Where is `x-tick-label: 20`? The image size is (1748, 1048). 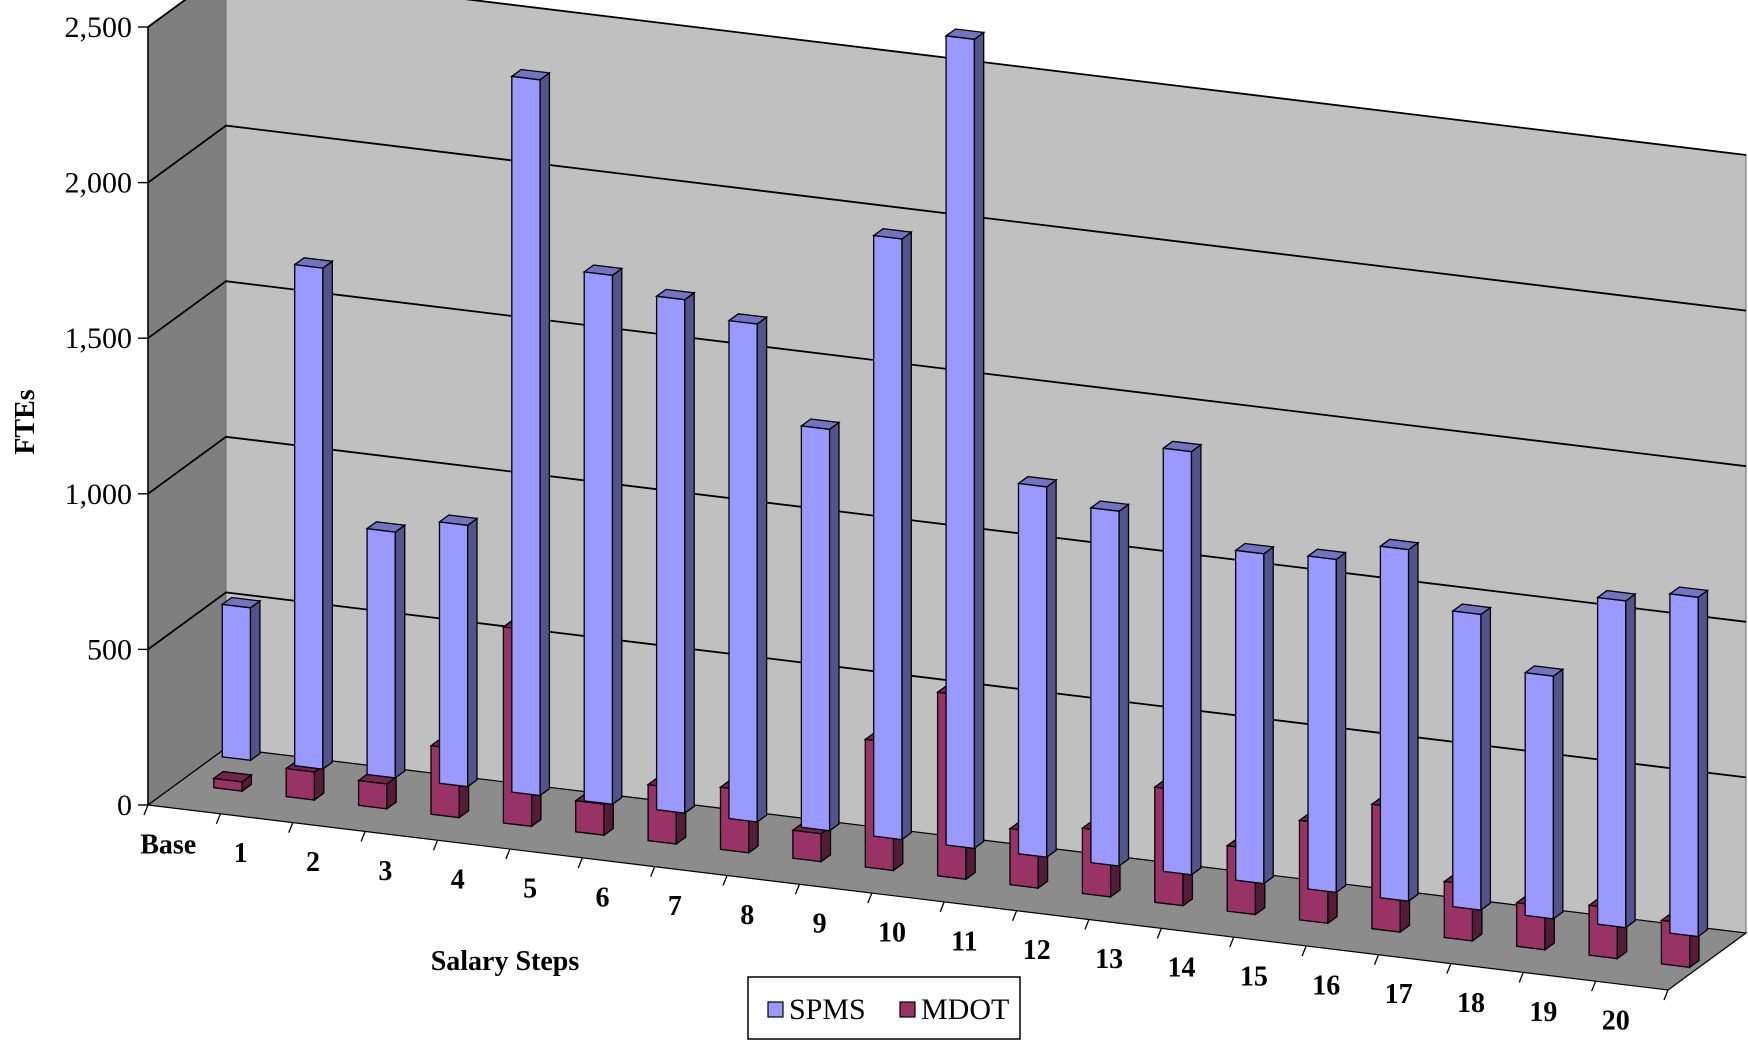
x-tick-label: 20 is located at coordinates (1616, 1021).